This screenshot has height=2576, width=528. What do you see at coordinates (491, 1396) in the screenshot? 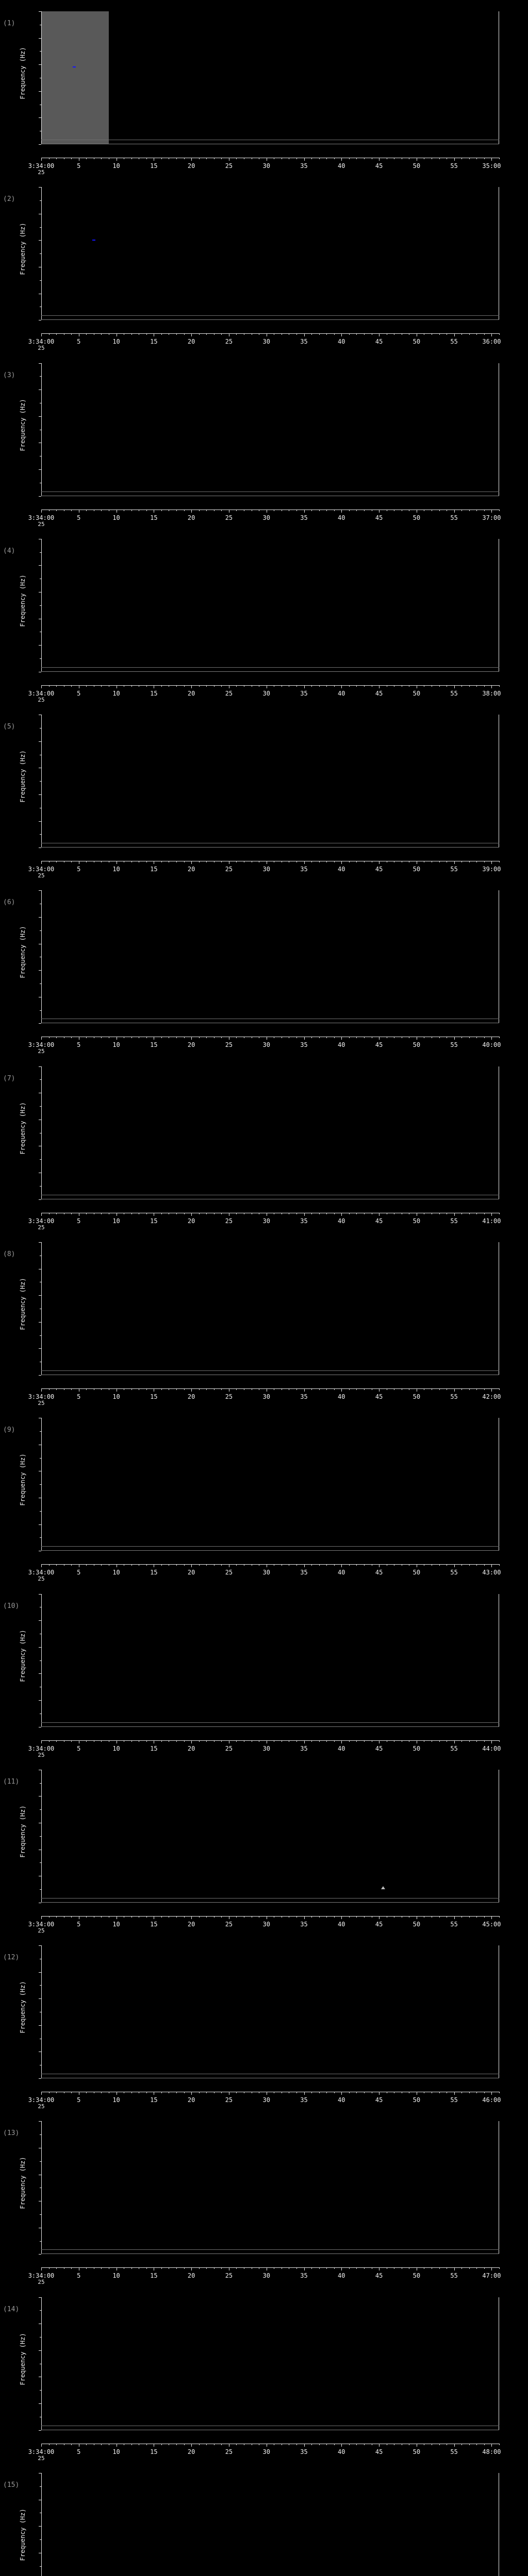
I see `x-axis-tick-label: 42:00` at bounding box center [491, 1396].